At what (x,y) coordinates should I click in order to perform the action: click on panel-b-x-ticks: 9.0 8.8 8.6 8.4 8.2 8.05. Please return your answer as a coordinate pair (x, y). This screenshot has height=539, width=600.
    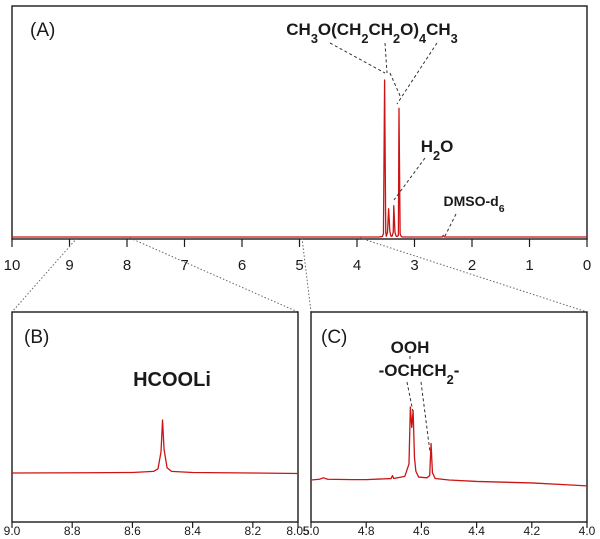
    Looking at the image, I should click on (157, 530).